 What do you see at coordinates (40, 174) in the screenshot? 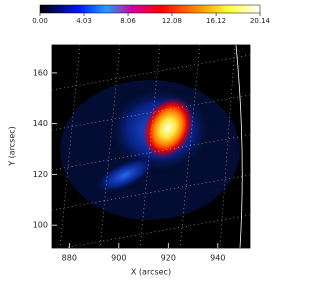
I see `y-tick-label: 120` at bounding box center [40, 174].